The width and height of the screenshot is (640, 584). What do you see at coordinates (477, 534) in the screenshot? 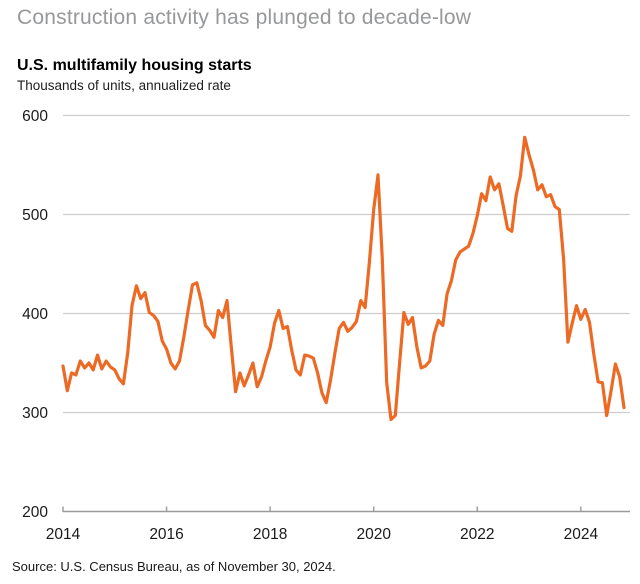
I see `x-tick-label: 2022` at bounding box center [477, 534].